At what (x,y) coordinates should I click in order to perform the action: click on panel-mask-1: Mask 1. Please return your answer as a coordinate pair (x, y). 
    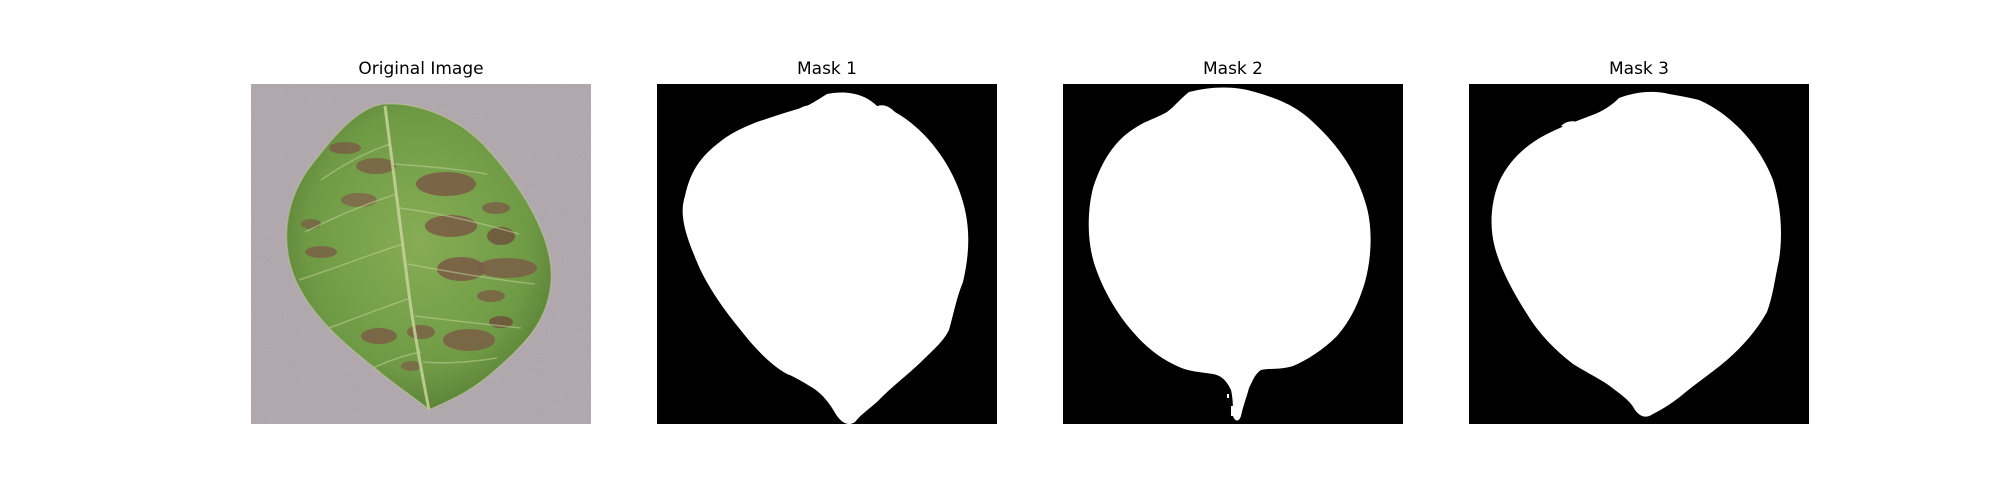
    Looking at the image, I should click on (827, 241).